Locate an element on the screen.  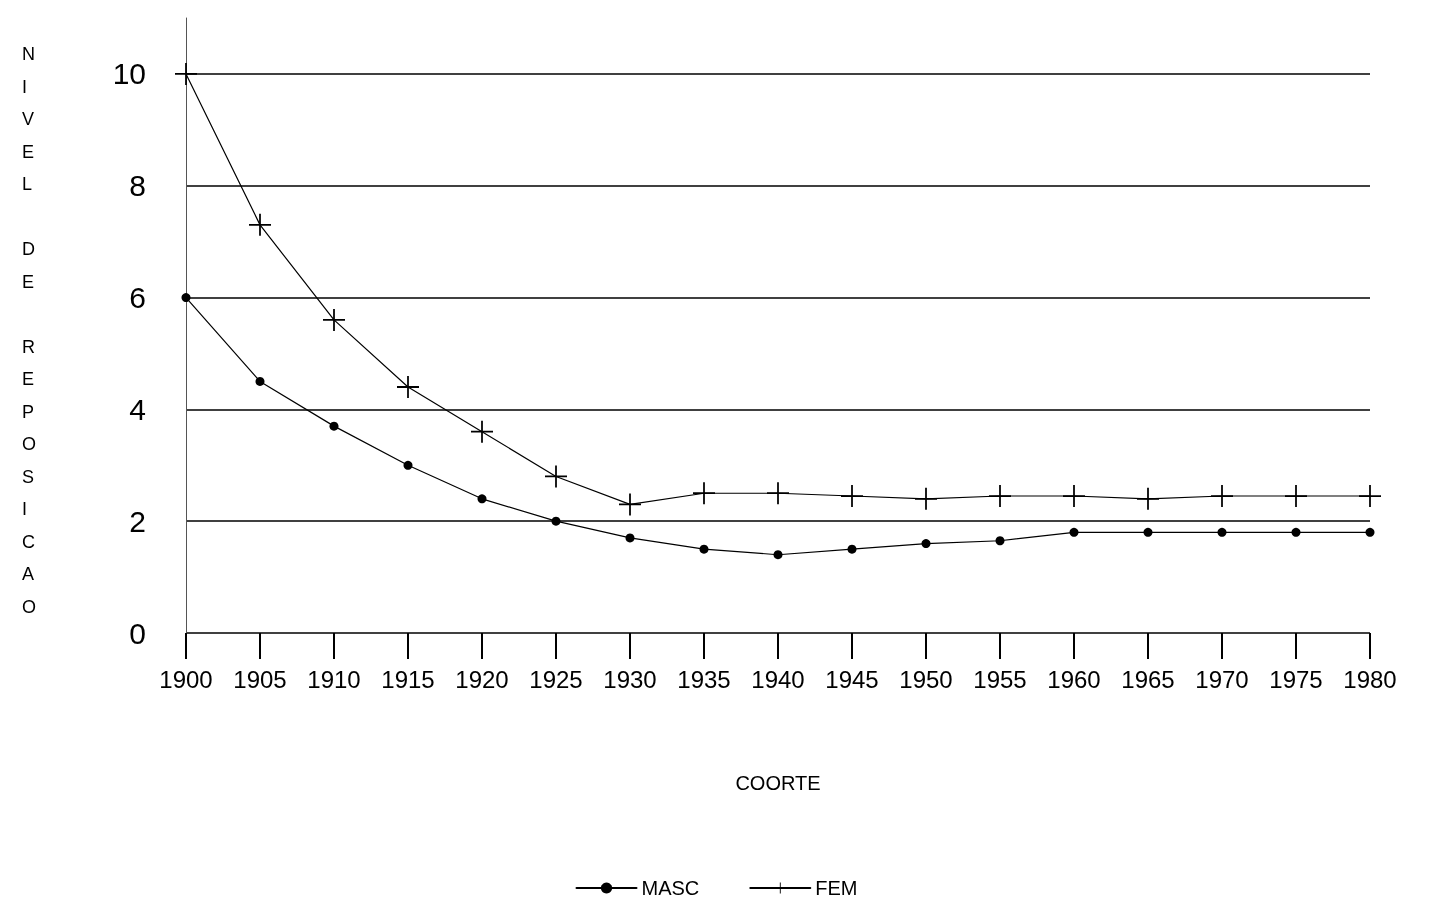
x-tick-label: 1975 is located at coordinates (1296, 679).